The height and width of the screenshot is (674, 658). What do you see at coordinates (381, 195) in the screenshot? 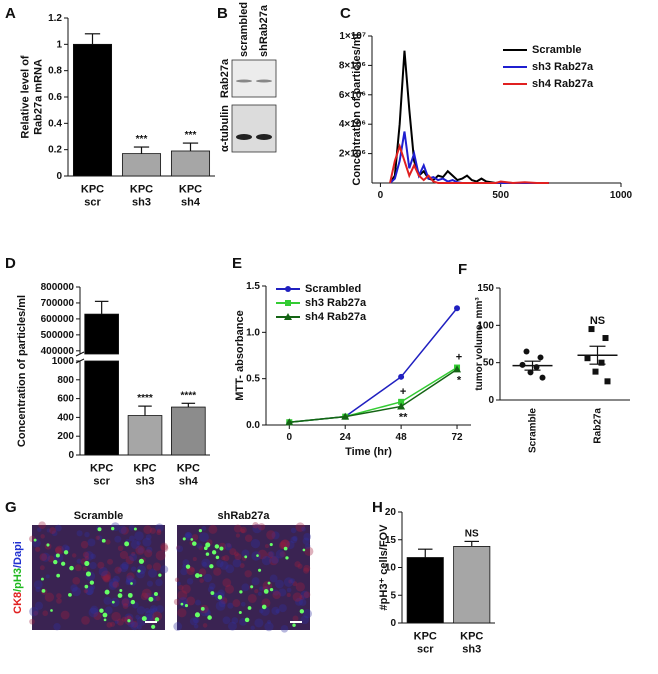
I see `x-tick-label: 0` at bounding box center [381, 195].